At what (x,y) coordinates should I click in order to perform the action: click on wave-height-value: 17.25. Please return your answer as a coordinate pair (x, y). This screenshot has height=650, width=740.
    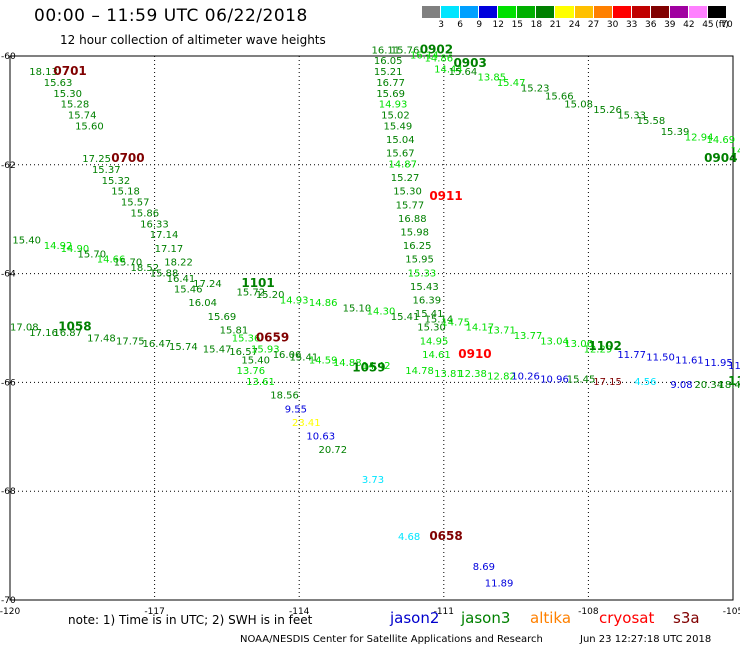
    Looking at the image, I should click on (96, 159).